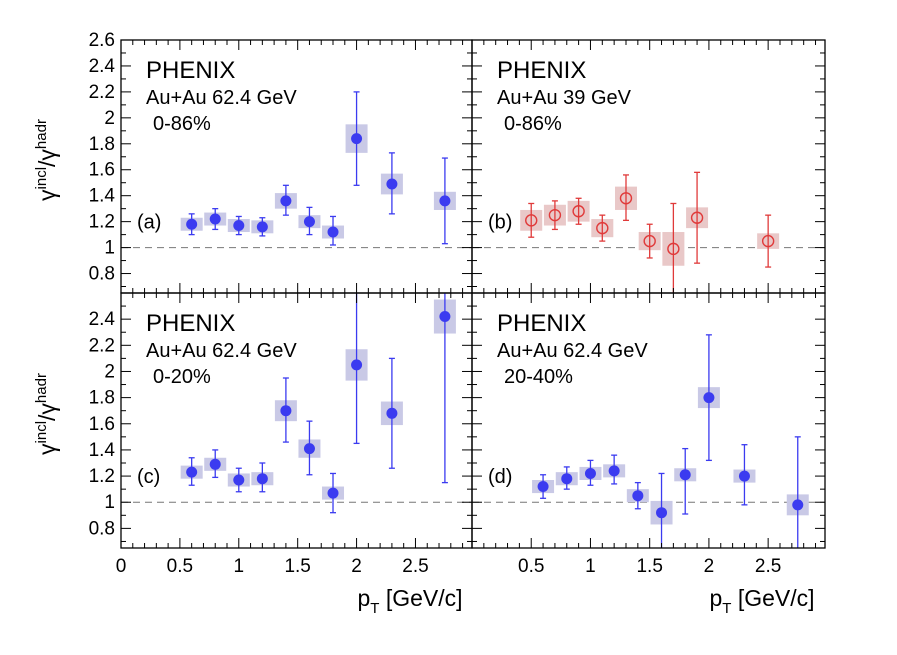 This screenshot has width=897, height=655. What do you see at coordinates (670, 441) in the screenshot?
I see `panel-d-data` at bounding box center [670, 441].